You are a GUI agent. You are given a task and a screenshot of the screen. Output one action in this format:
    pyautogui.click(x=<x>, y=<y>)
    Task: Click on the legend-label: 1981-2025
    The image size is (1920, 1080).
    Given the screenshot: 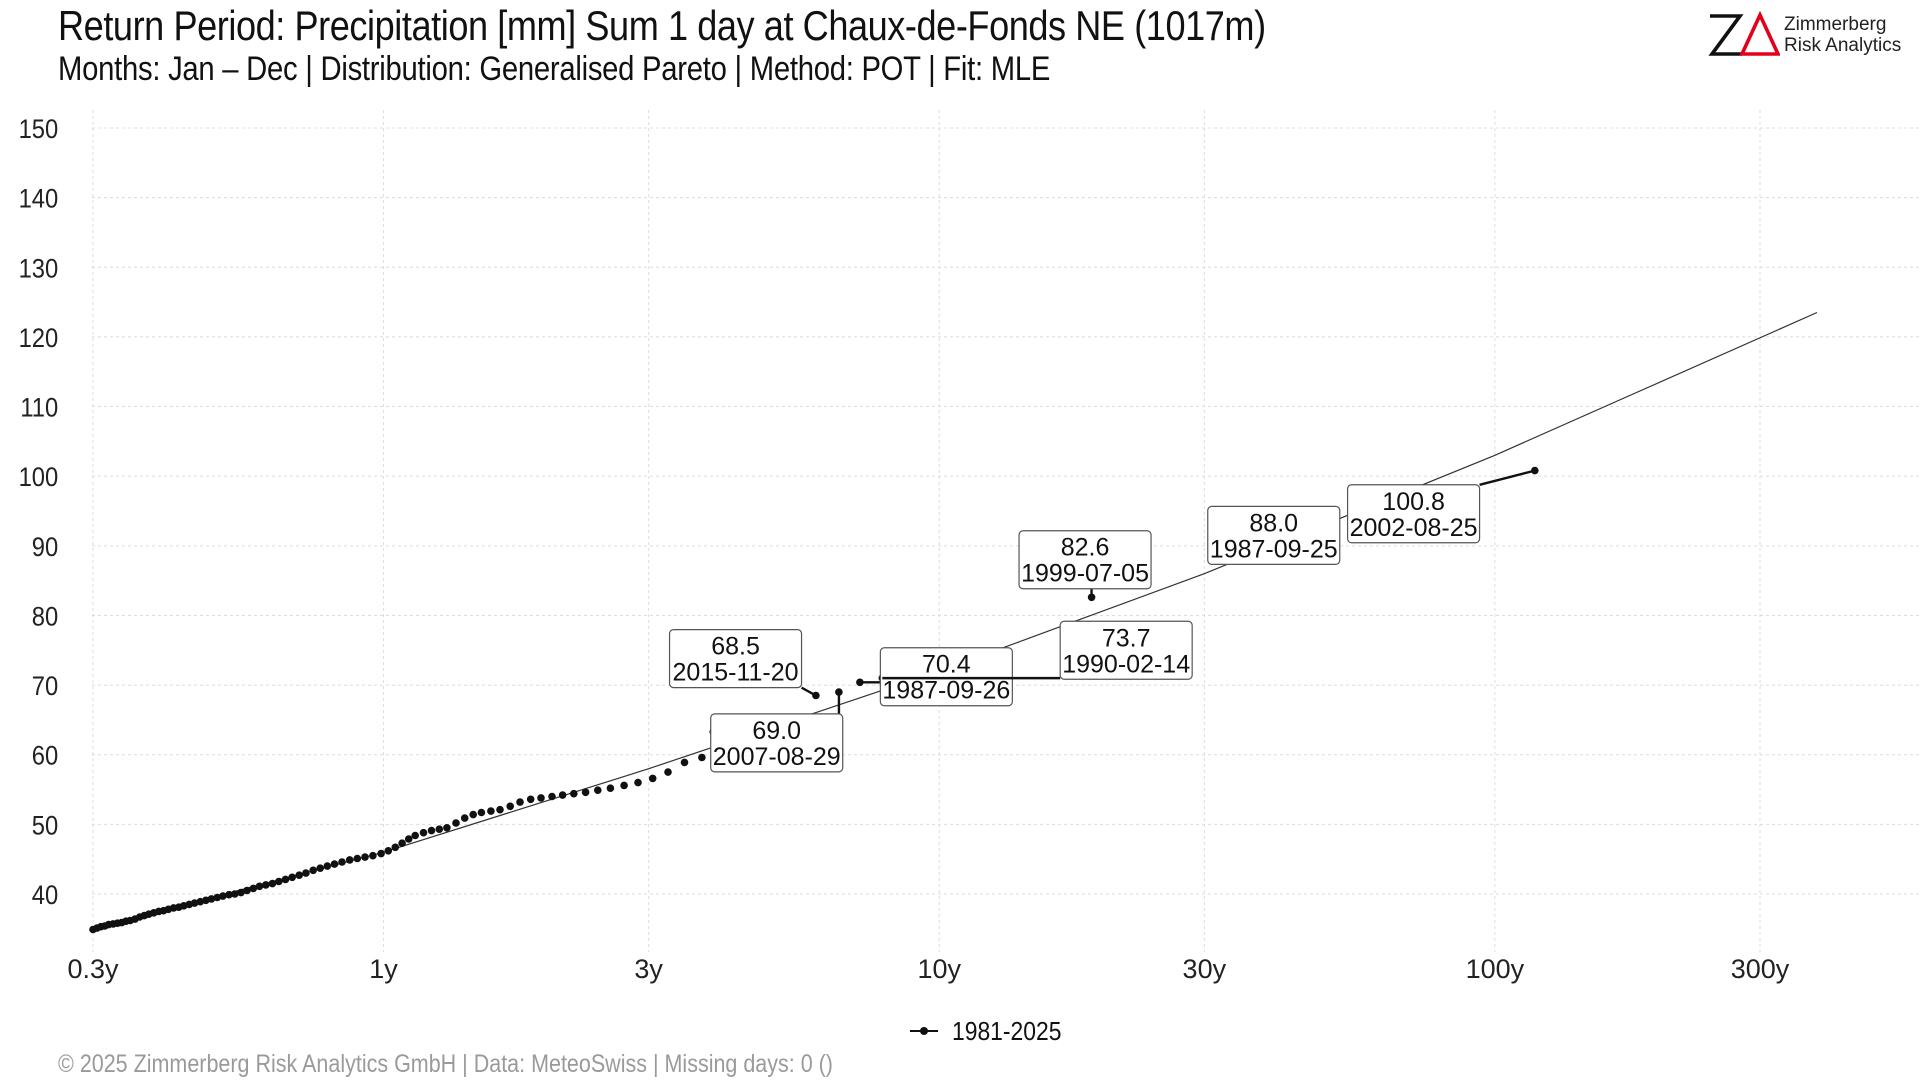 What is the action you would take?
    pyautogui.click(x=1007, y=1030)
    